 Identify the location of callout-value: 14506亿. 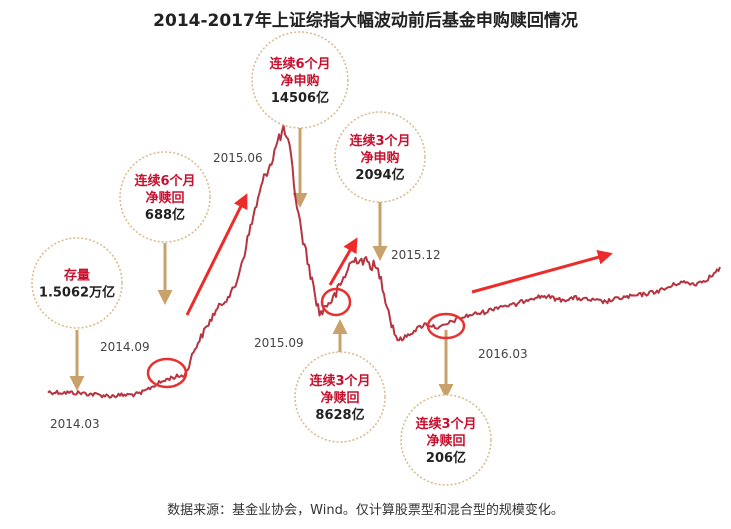
(300, 98).